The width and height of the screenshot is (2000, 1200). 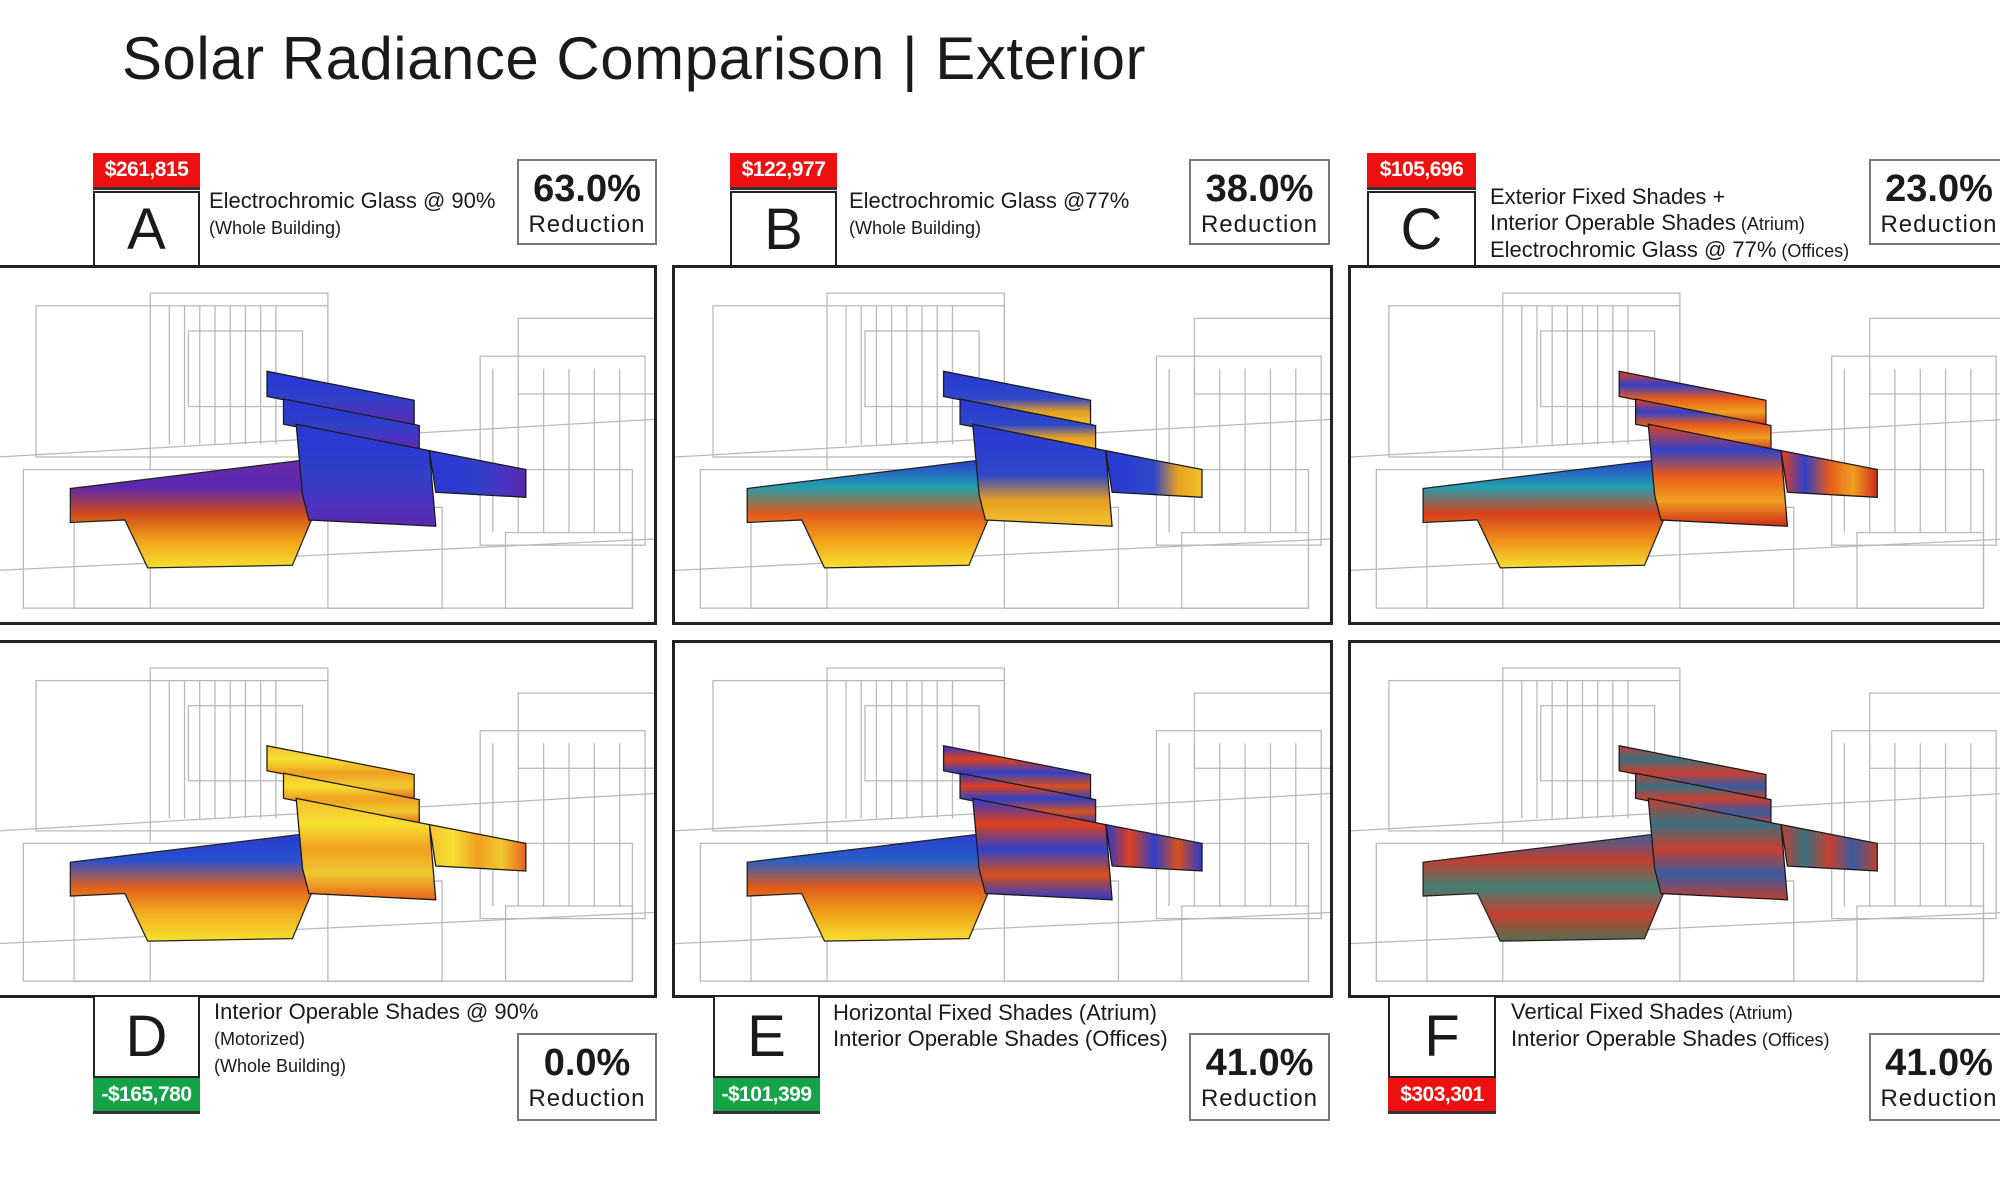 What do you see at coordinates (783, 171) in the screenshot?
I see `cost-badge: $122,977` at bounding box center [783, 171].